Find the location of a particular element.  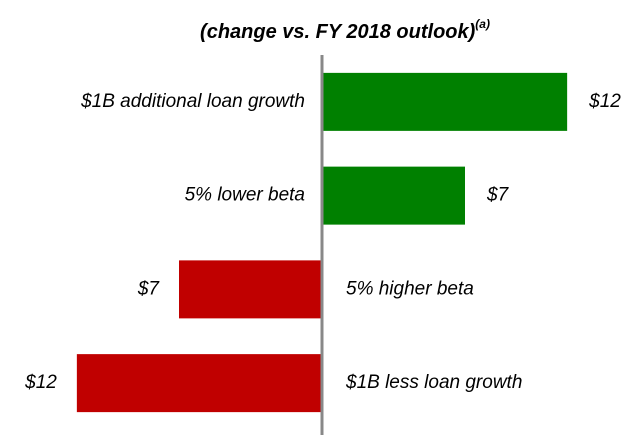

category-label: 5% higher beta is located at coordinates (410, 288).